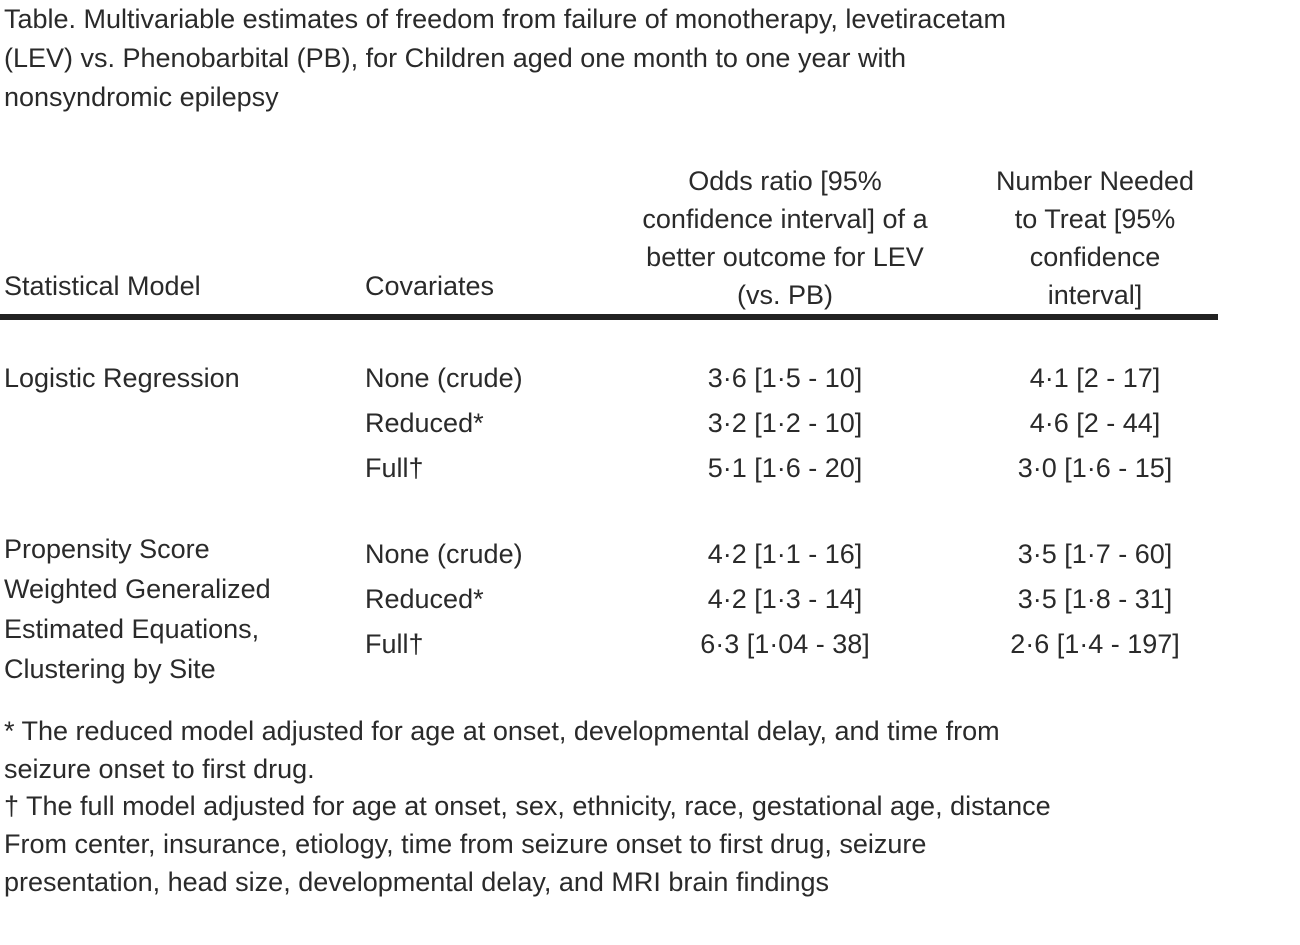  Describe the element at coordinates (107, 549) in the screenshot. I see `model-name-line: Propensity Score` at that location.